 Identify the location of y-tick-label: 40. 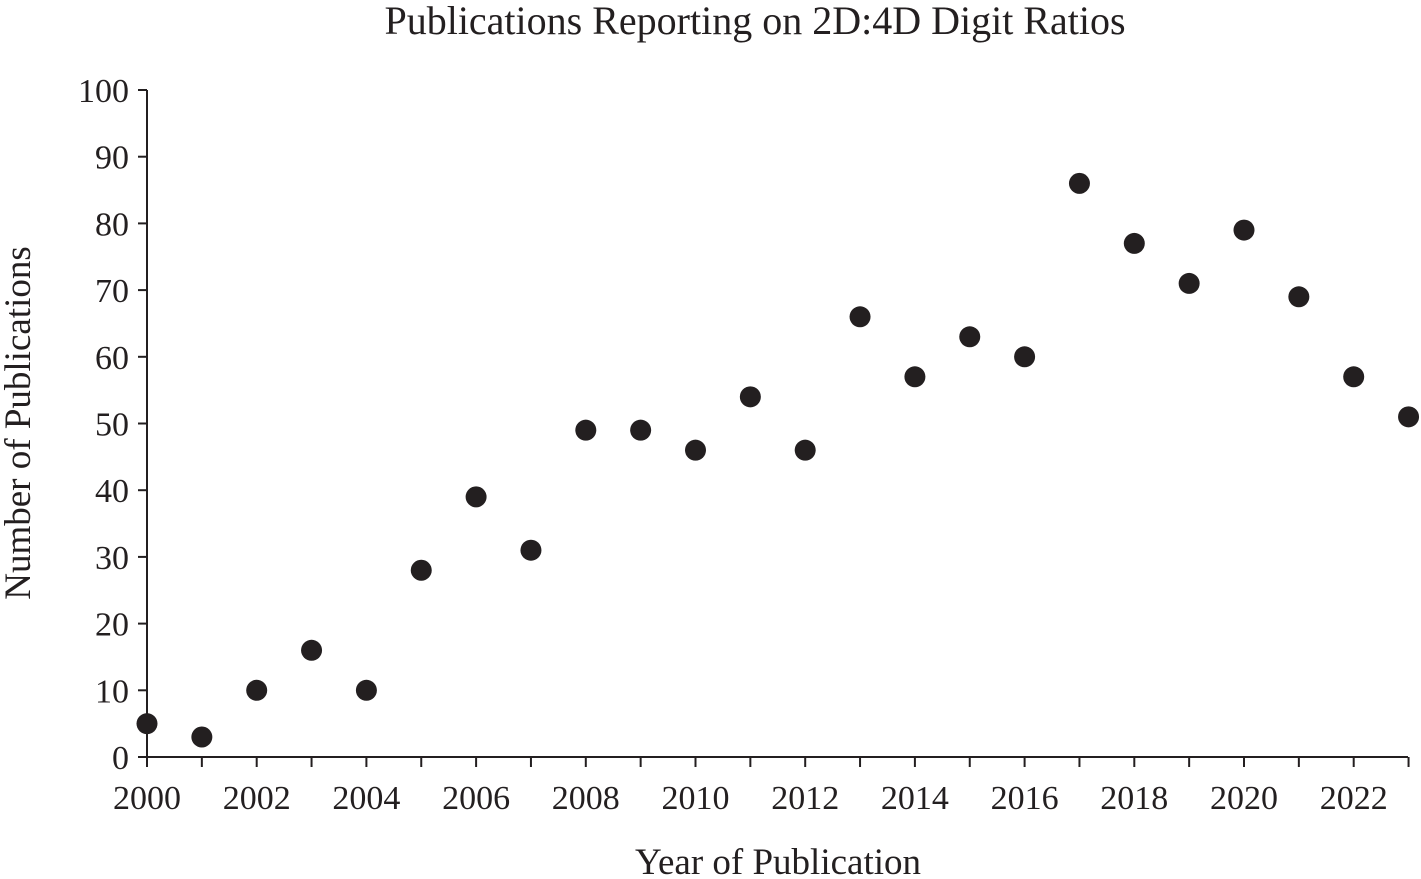
(112, 491).